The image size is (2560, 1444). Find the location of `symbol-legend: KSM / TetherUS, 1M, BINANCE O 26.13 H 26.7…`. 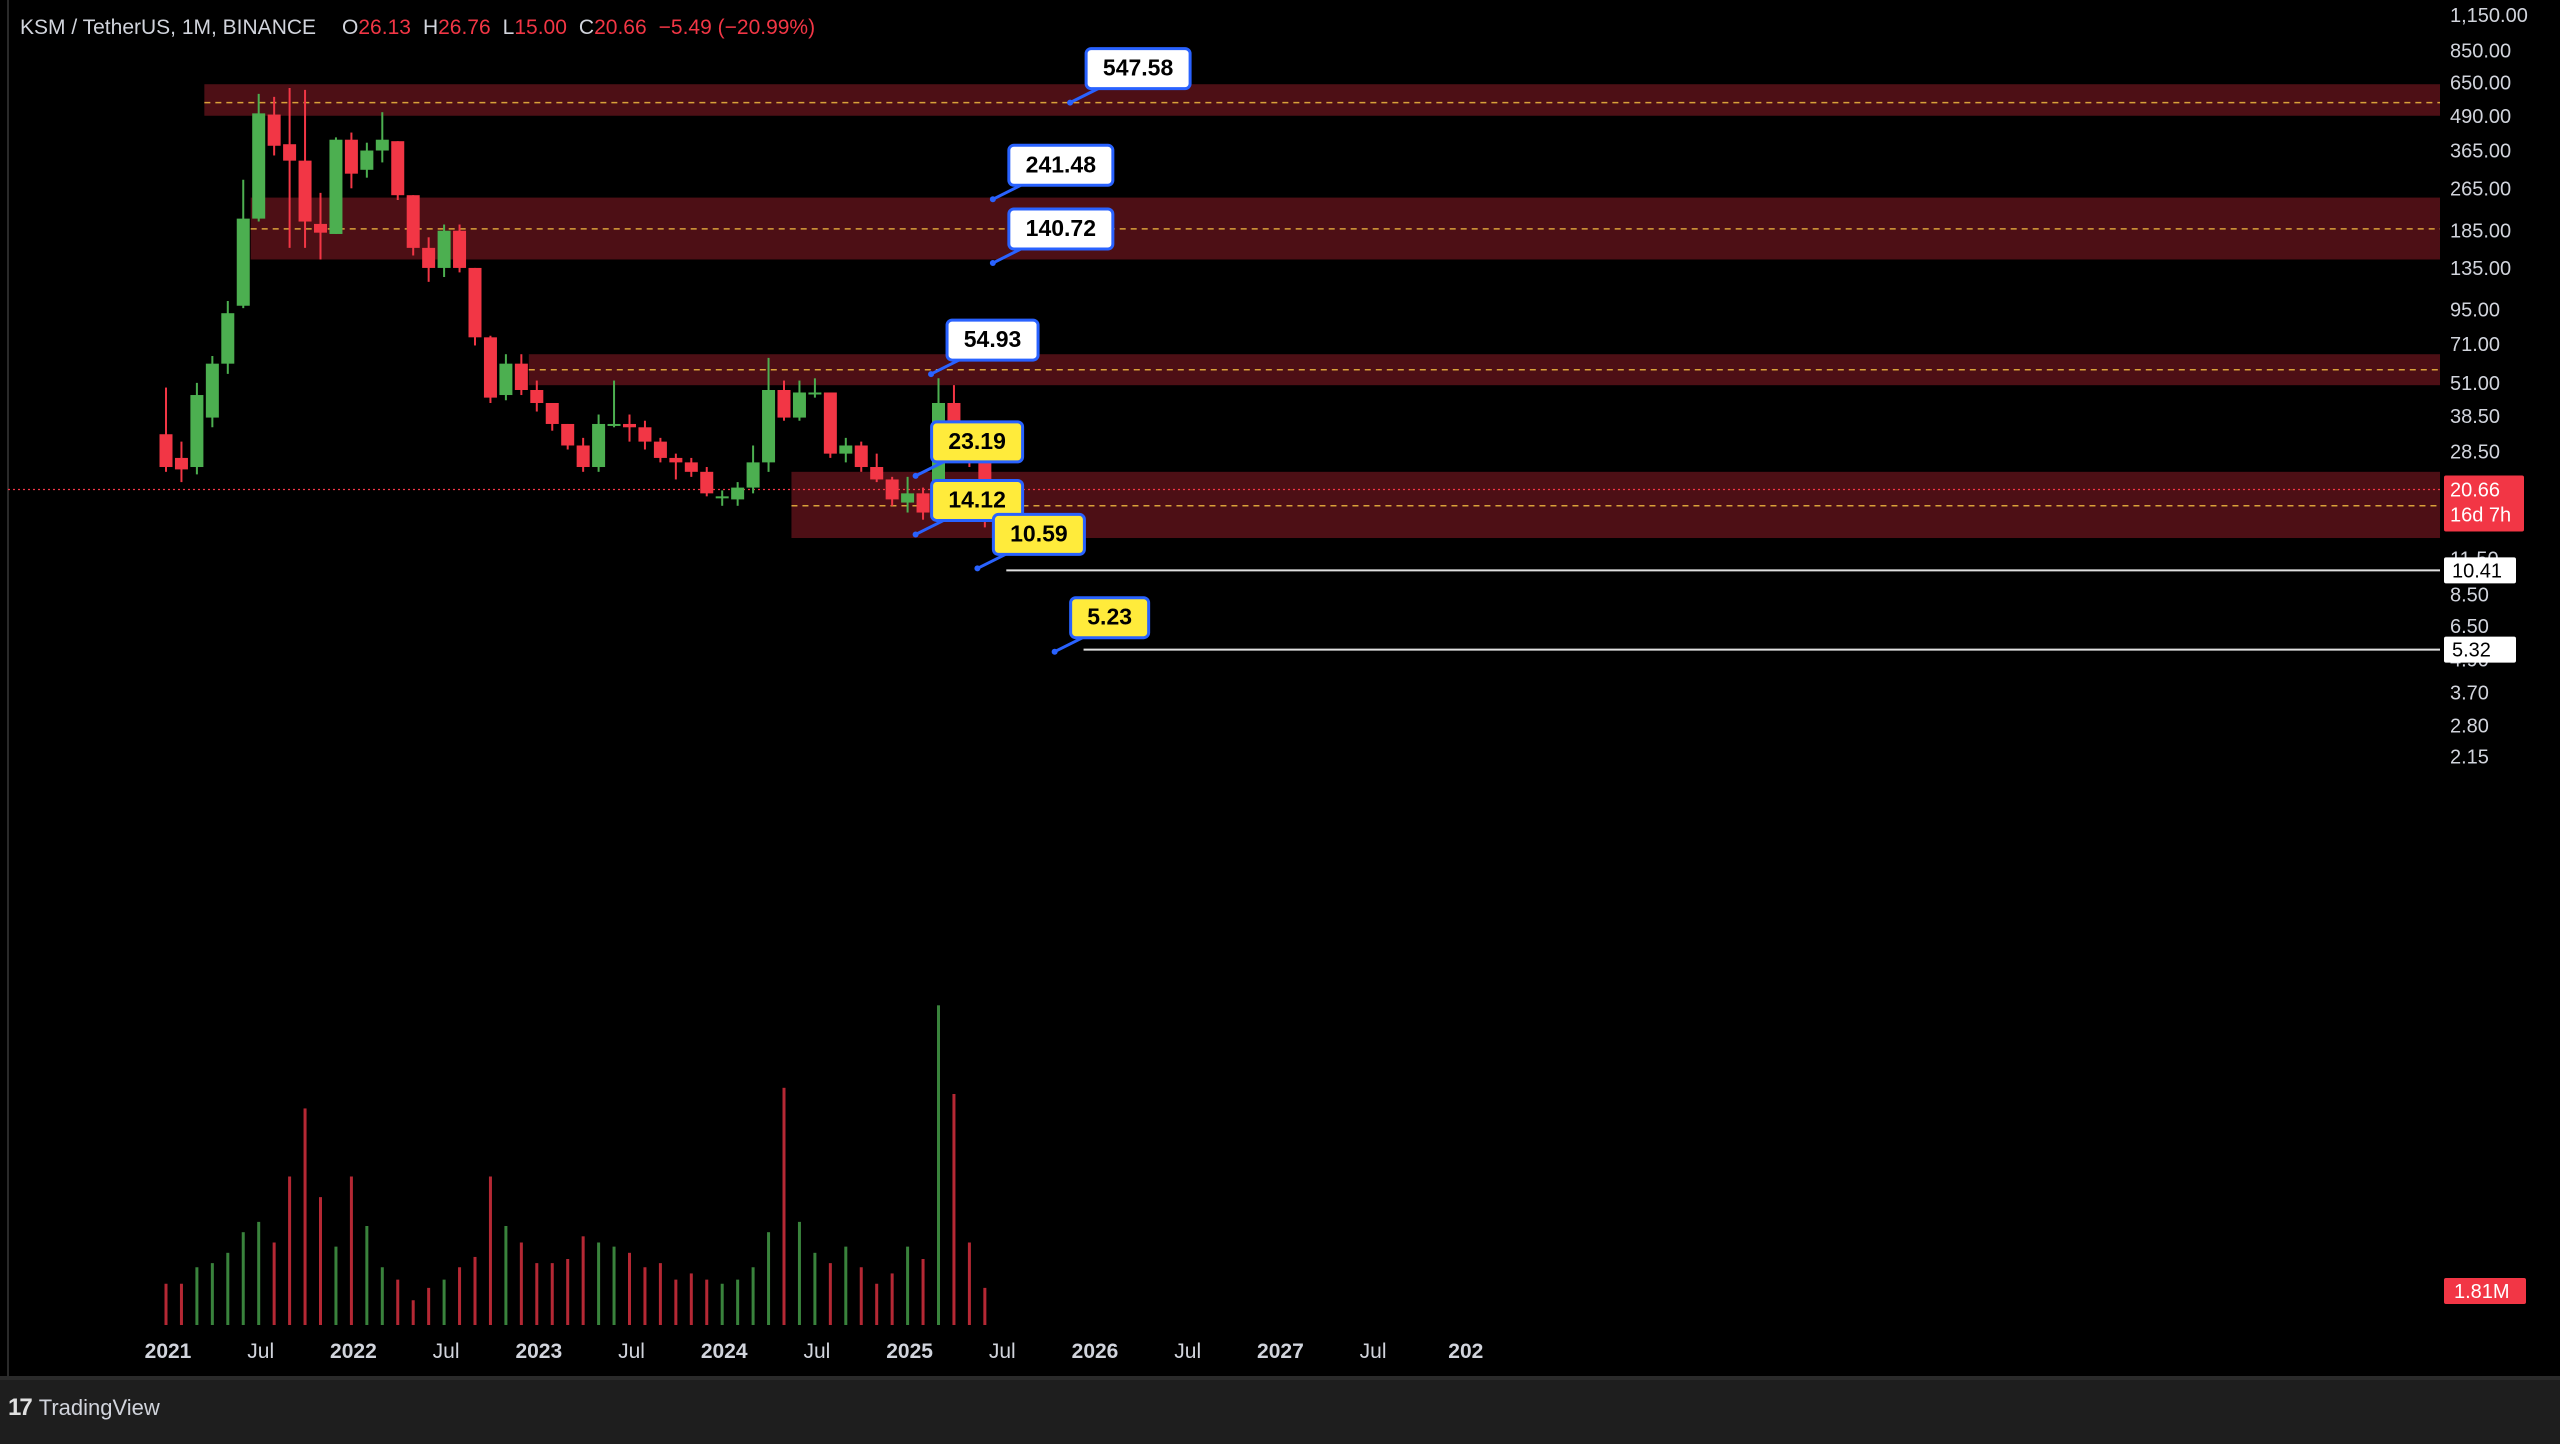

symbol-legend: KSM / TetherUS, 1M, BINANCE O 26.13 H 26.7… is located at coordinates (417, 30).